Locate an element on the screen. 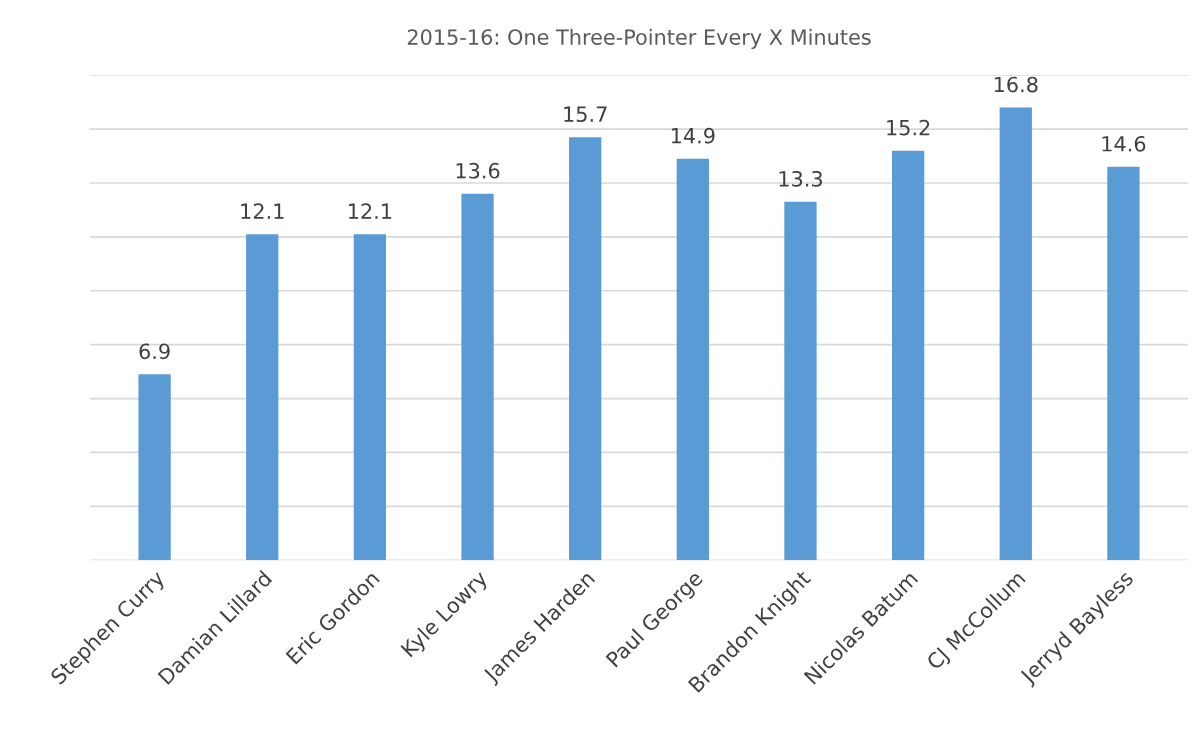  data-label: 13.6 is located at coordinates (478, 170).